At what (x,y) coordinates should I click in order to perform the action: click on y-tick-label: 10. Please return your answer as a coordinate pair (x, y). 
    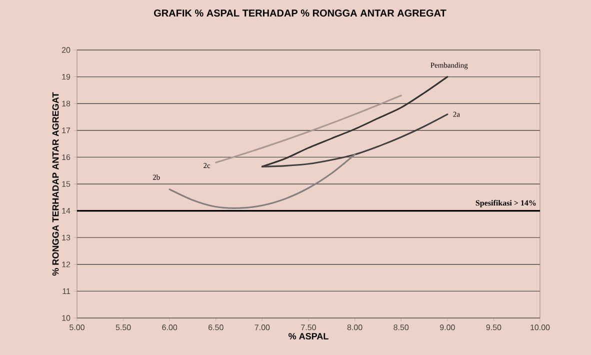
    Looking at the image, I should click on (66, 318).